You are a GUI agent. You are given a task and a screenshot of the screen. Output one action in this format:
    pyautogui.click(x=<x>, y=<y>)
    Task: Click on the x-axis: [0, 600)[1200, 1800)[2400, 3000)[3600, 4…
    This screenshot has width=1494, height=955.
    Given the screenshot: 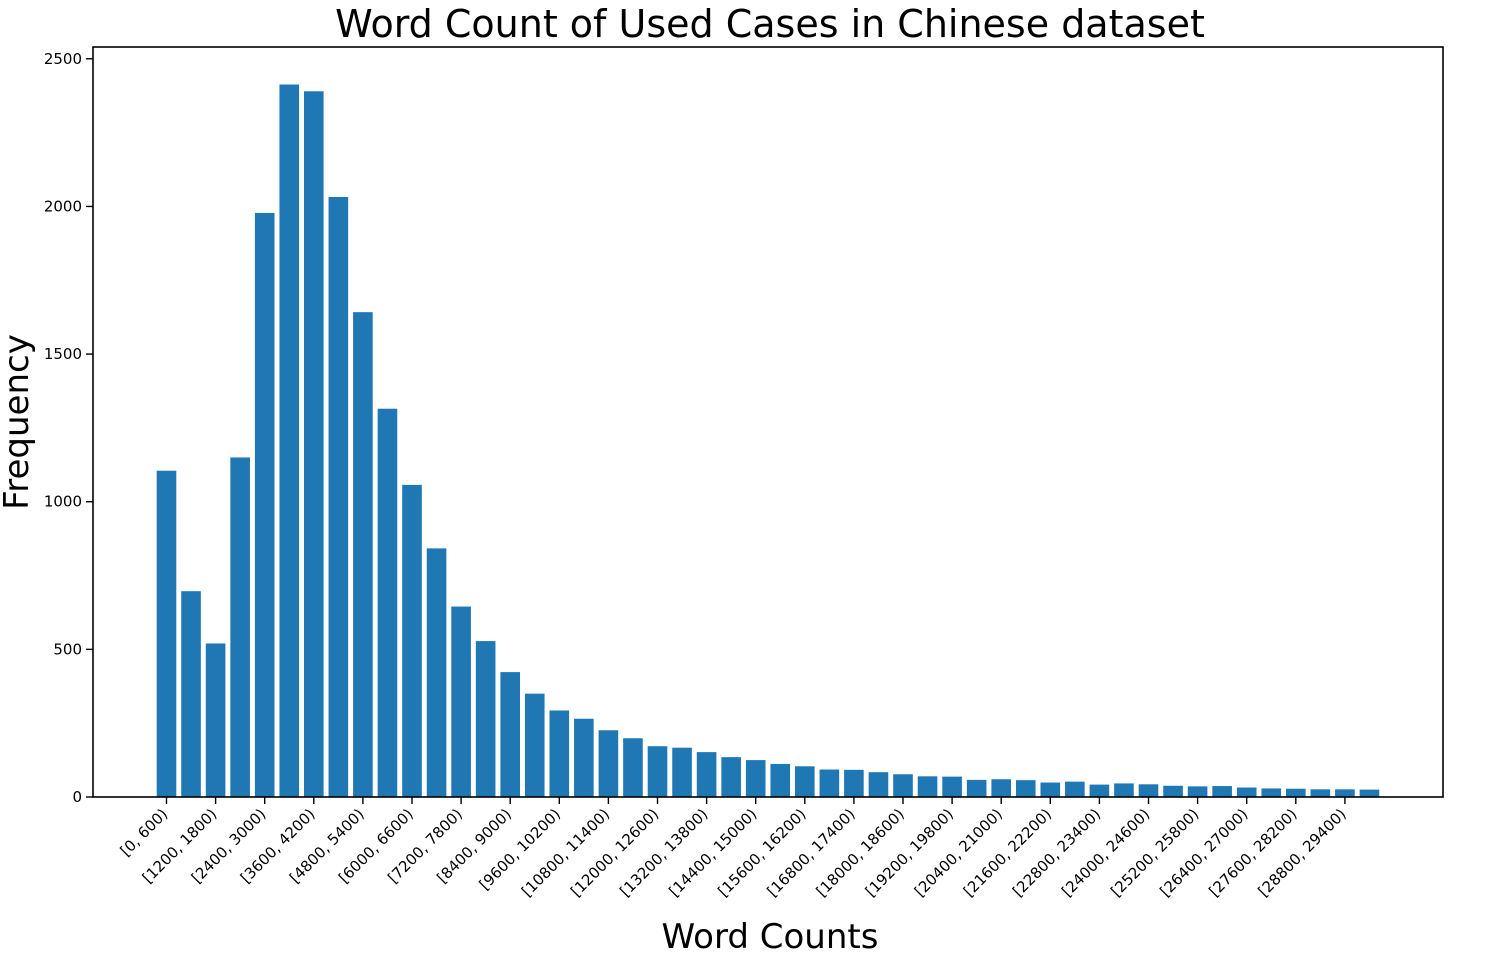 What is the action you would take?
    pyautogui.click(x=733, y=848)
    